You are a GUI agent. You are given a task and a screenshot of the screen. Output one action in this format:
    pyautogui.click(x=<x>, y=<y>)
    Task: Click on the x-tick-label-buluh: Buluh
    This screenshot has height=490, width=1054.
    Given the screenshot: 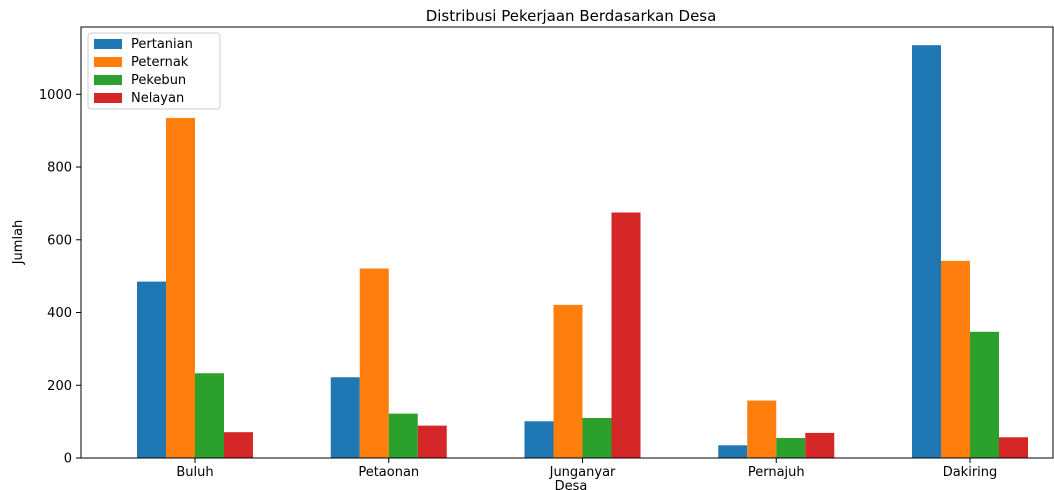 What is the action you would take?
    pyautogui.click(x=194, y=472)
    